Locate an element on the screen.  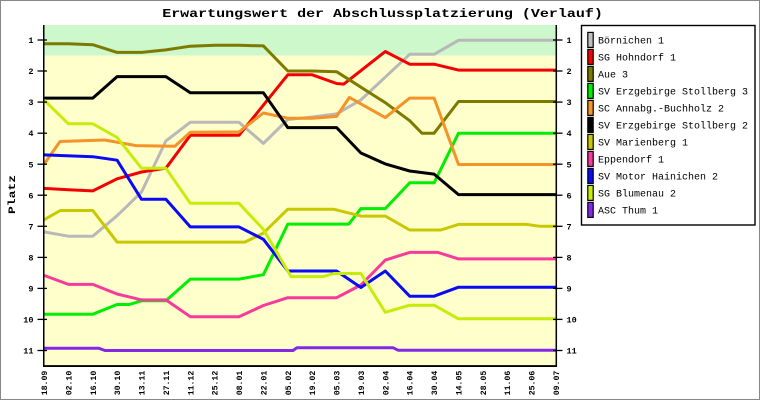
svg-text: SV Motor Hainichen 2 is located at coordinates (658, 178).